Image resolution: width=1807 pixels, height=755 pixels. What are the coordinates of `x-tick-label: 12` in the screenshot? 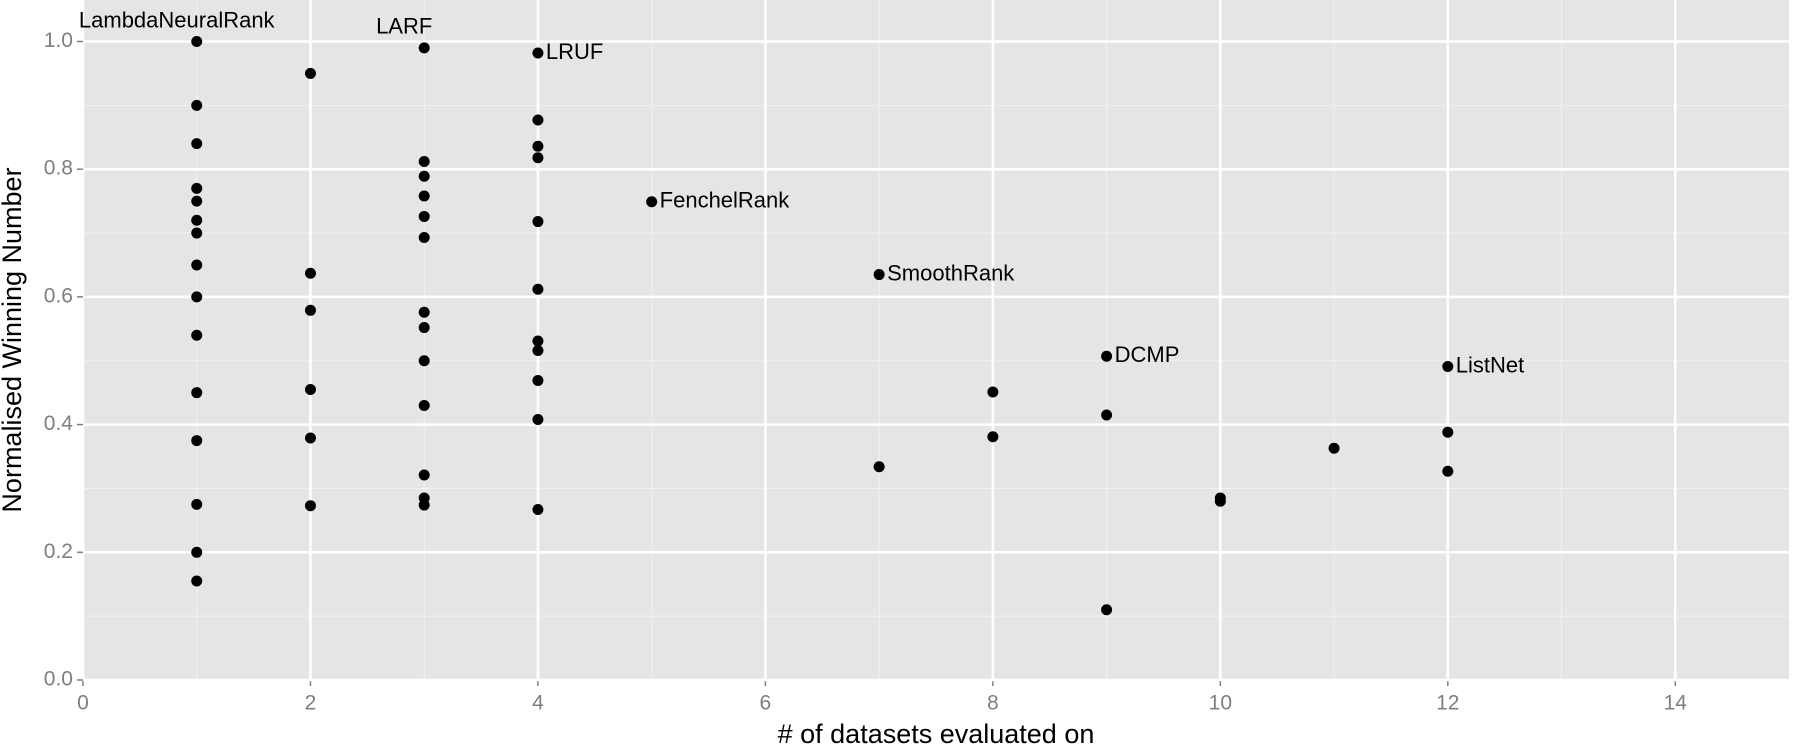 It's located at (1447, 703).